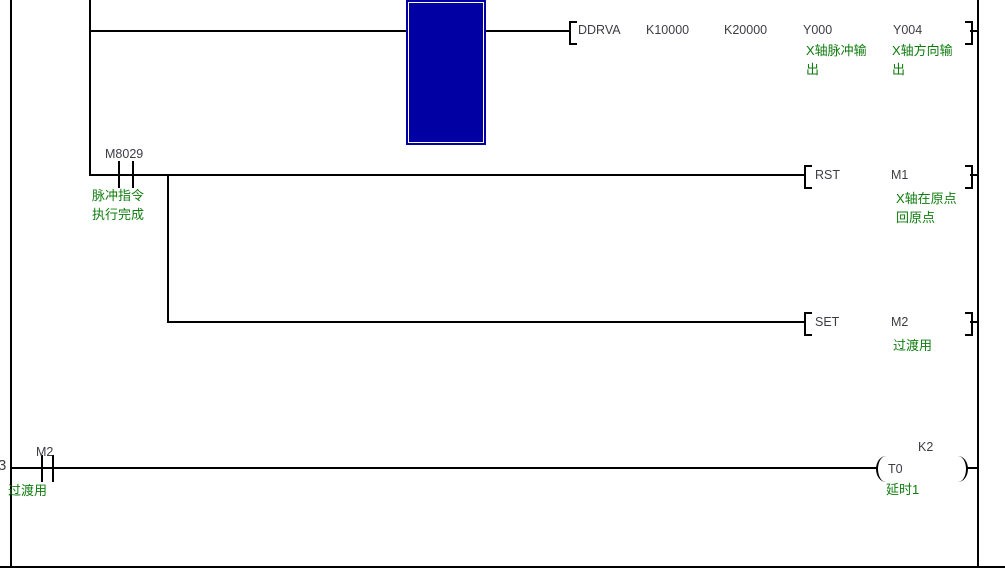  Describe the element at coordinates (447, 175) in the screenshot. I see `wire-rung-reset` at that location.